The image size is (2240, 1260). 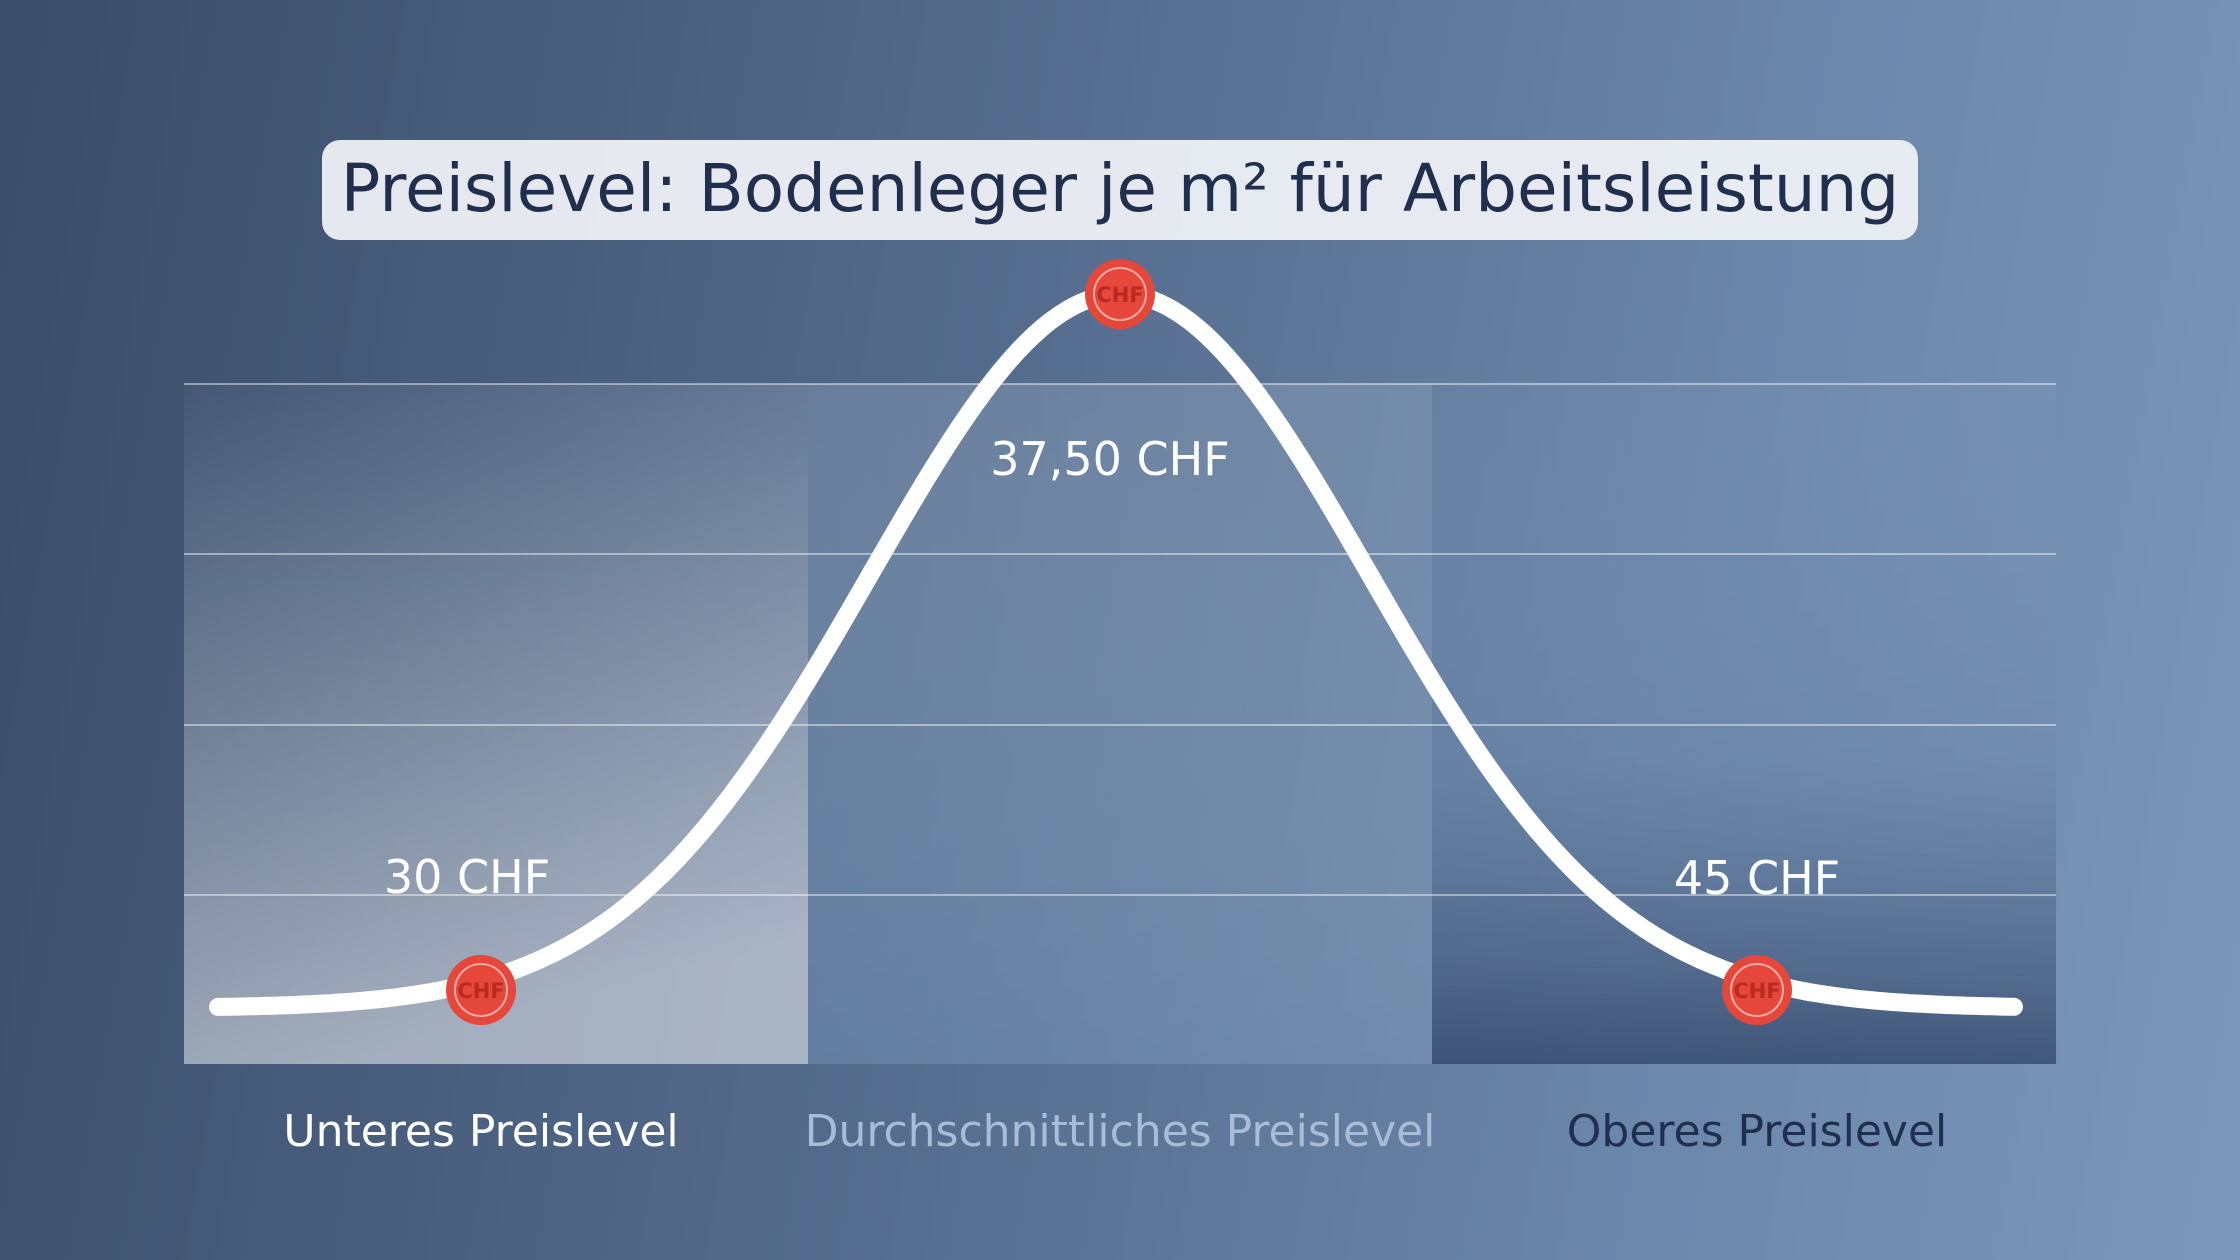 I want to click on chf-marker-lower: CHF, so click(x=481, y=990).